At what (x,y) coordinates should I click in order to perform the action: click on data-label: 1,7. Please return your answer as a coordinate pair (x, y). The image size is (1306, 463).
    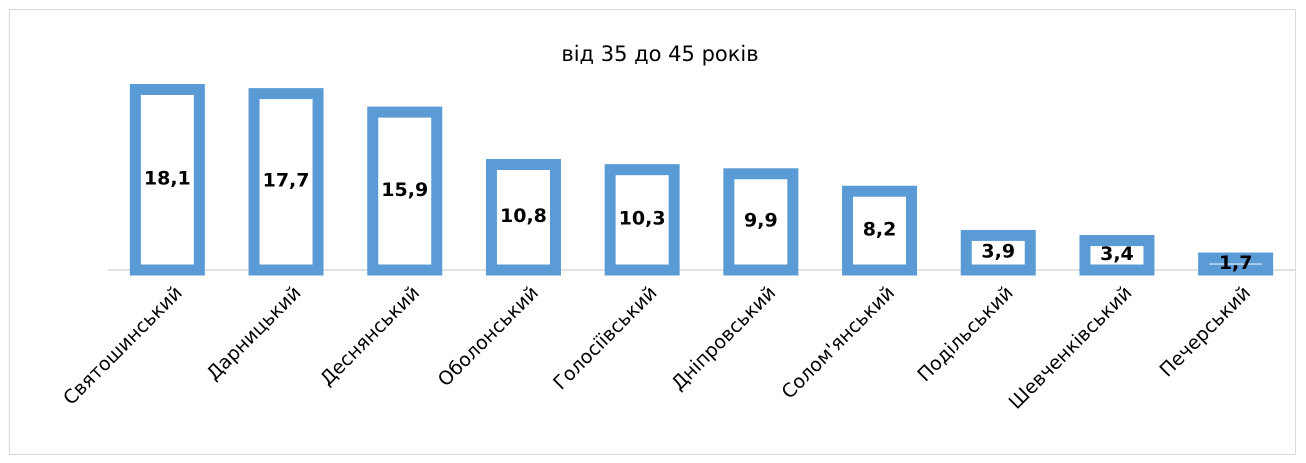
    Looking at the image, I should click on (1236, 263).